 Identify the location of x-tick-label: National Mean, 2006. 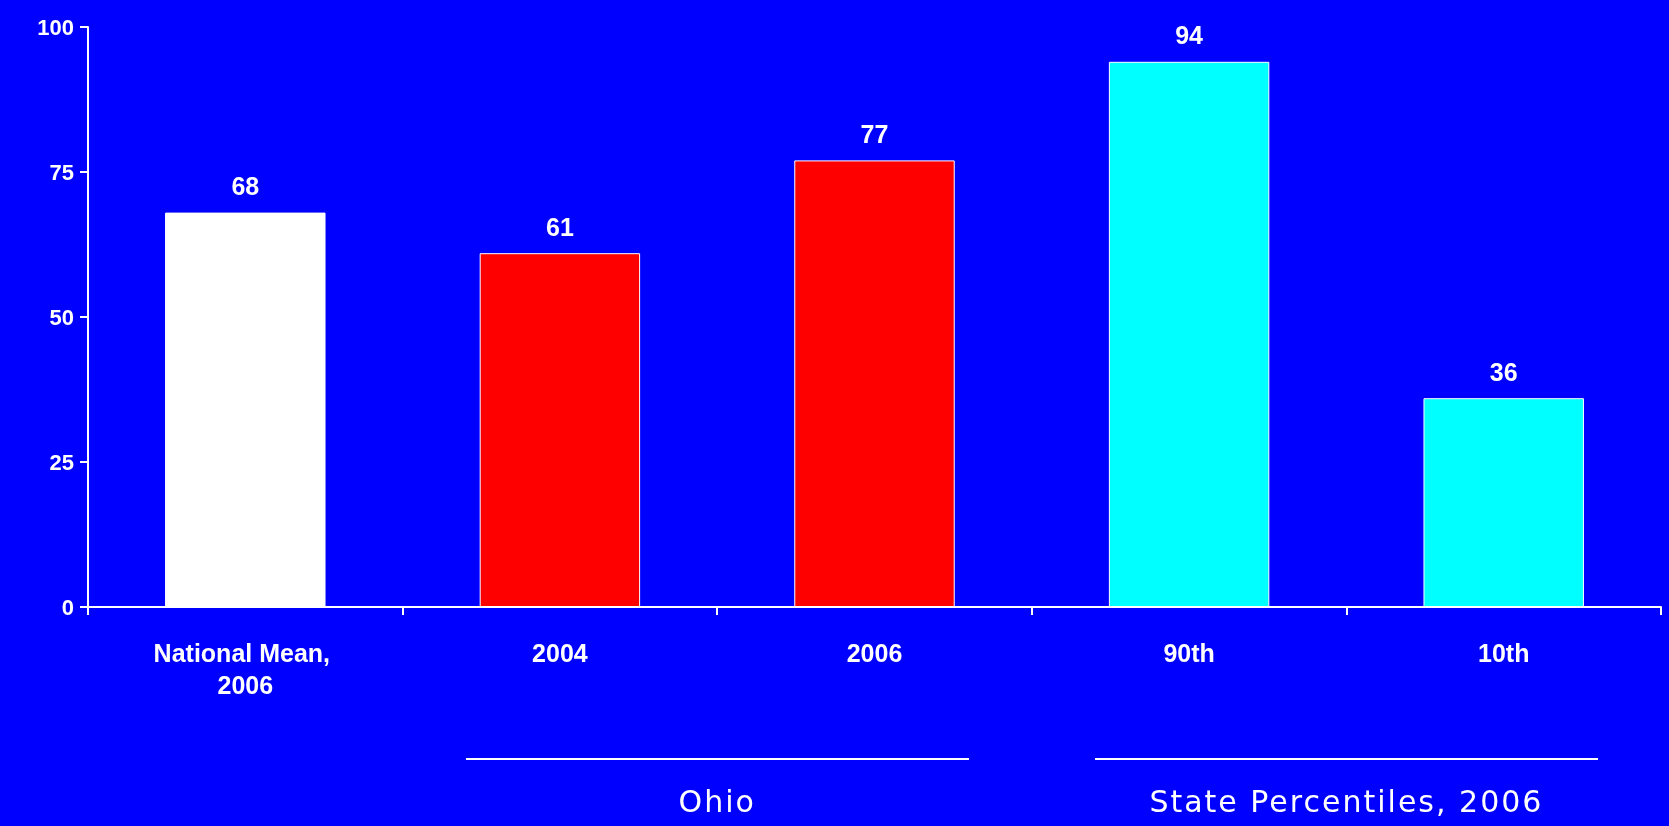
(245, 669).